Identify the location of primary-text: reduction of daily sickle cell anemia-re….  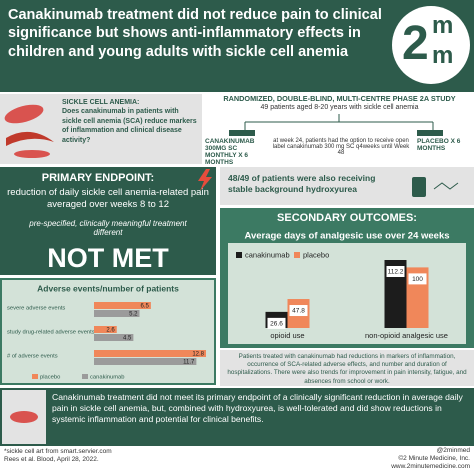
(108, 198).